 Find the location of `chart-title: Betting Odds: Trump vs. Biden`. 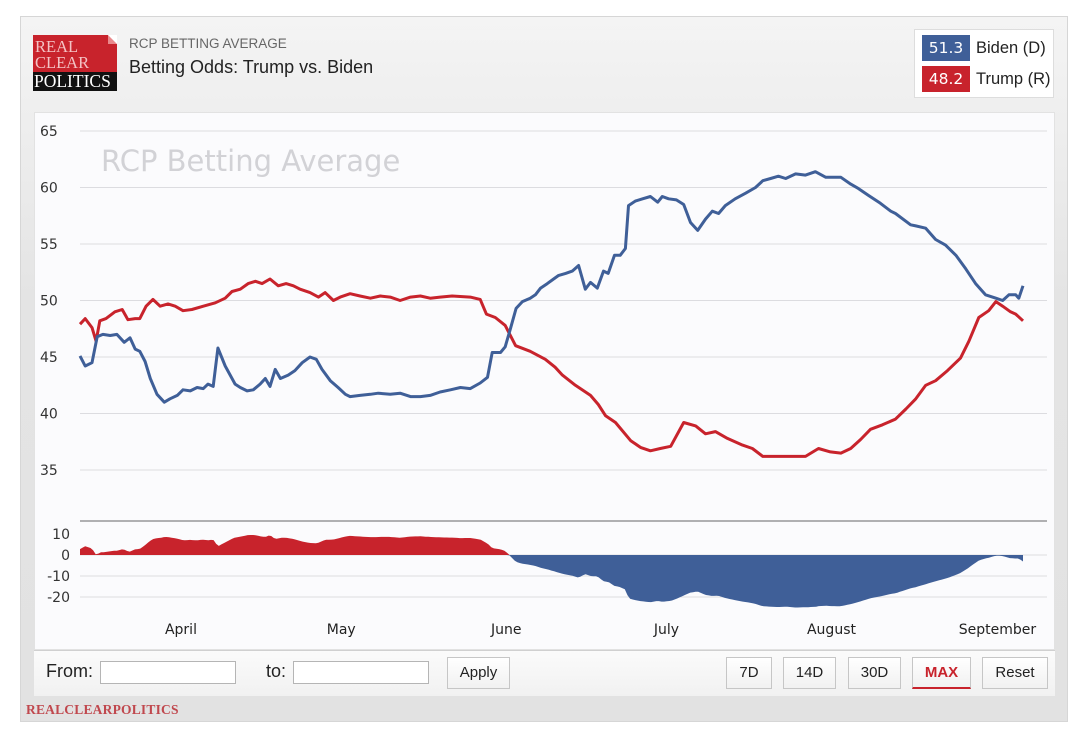

chart-title: Betting Odds: Trump vs. Biden is located at coordinates (251, 67).